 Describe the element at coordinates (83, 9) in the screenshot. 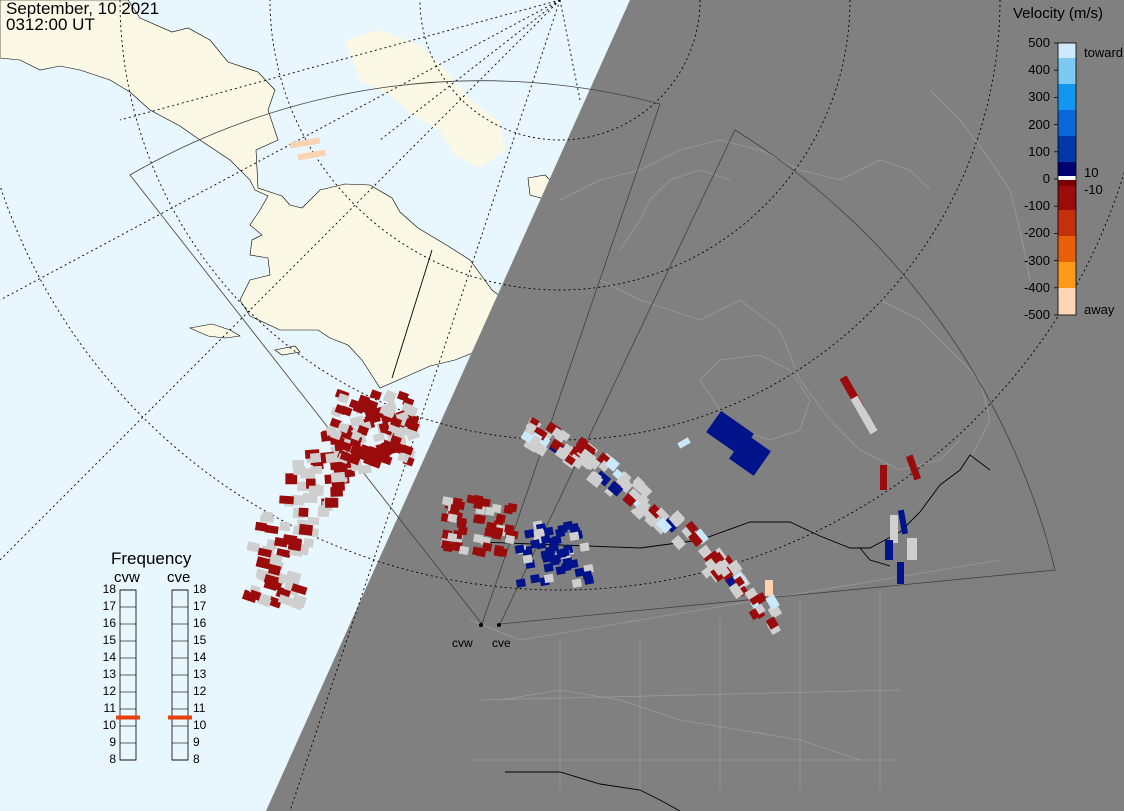

I see `date-label: September, 10 2021` at that location.